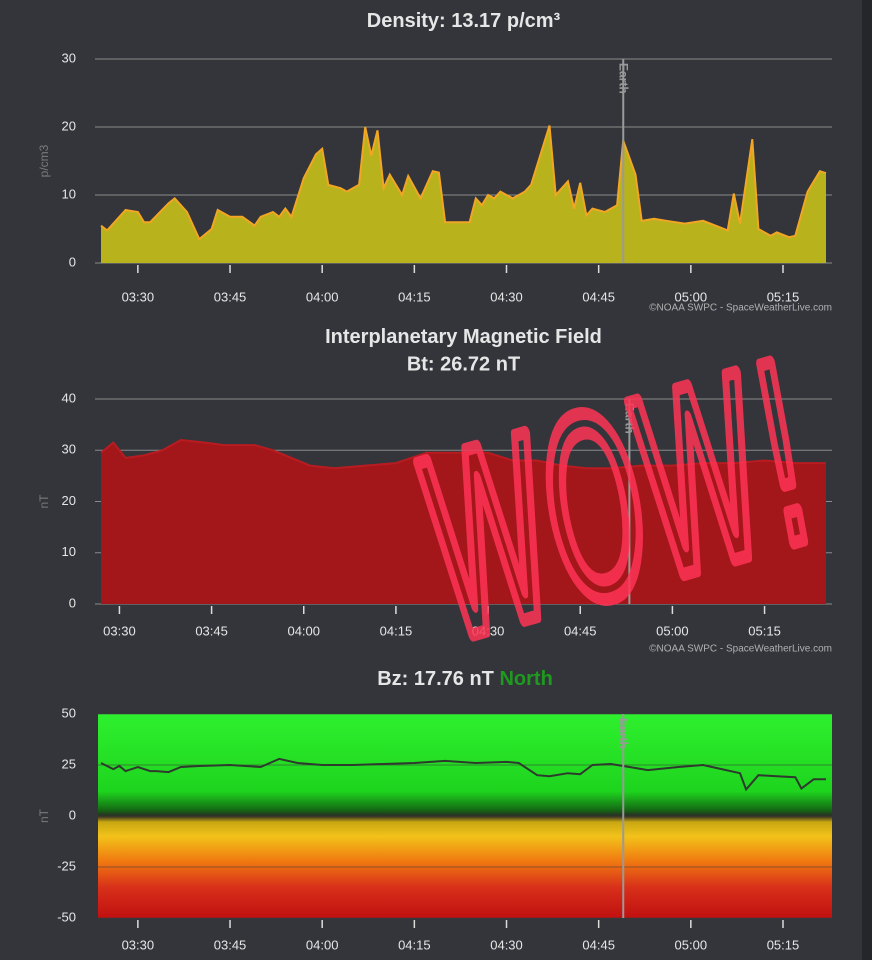 This screenshot has height=960, width=872. I want to click on chart-title: Interplanetary Magnetic Field, so click(463, 337).